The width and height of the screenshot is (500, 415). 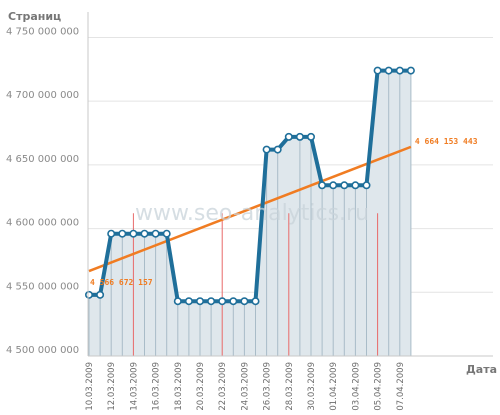 I want to click on x-tick-label: 10.03.2009, so click(x=90, y=386).